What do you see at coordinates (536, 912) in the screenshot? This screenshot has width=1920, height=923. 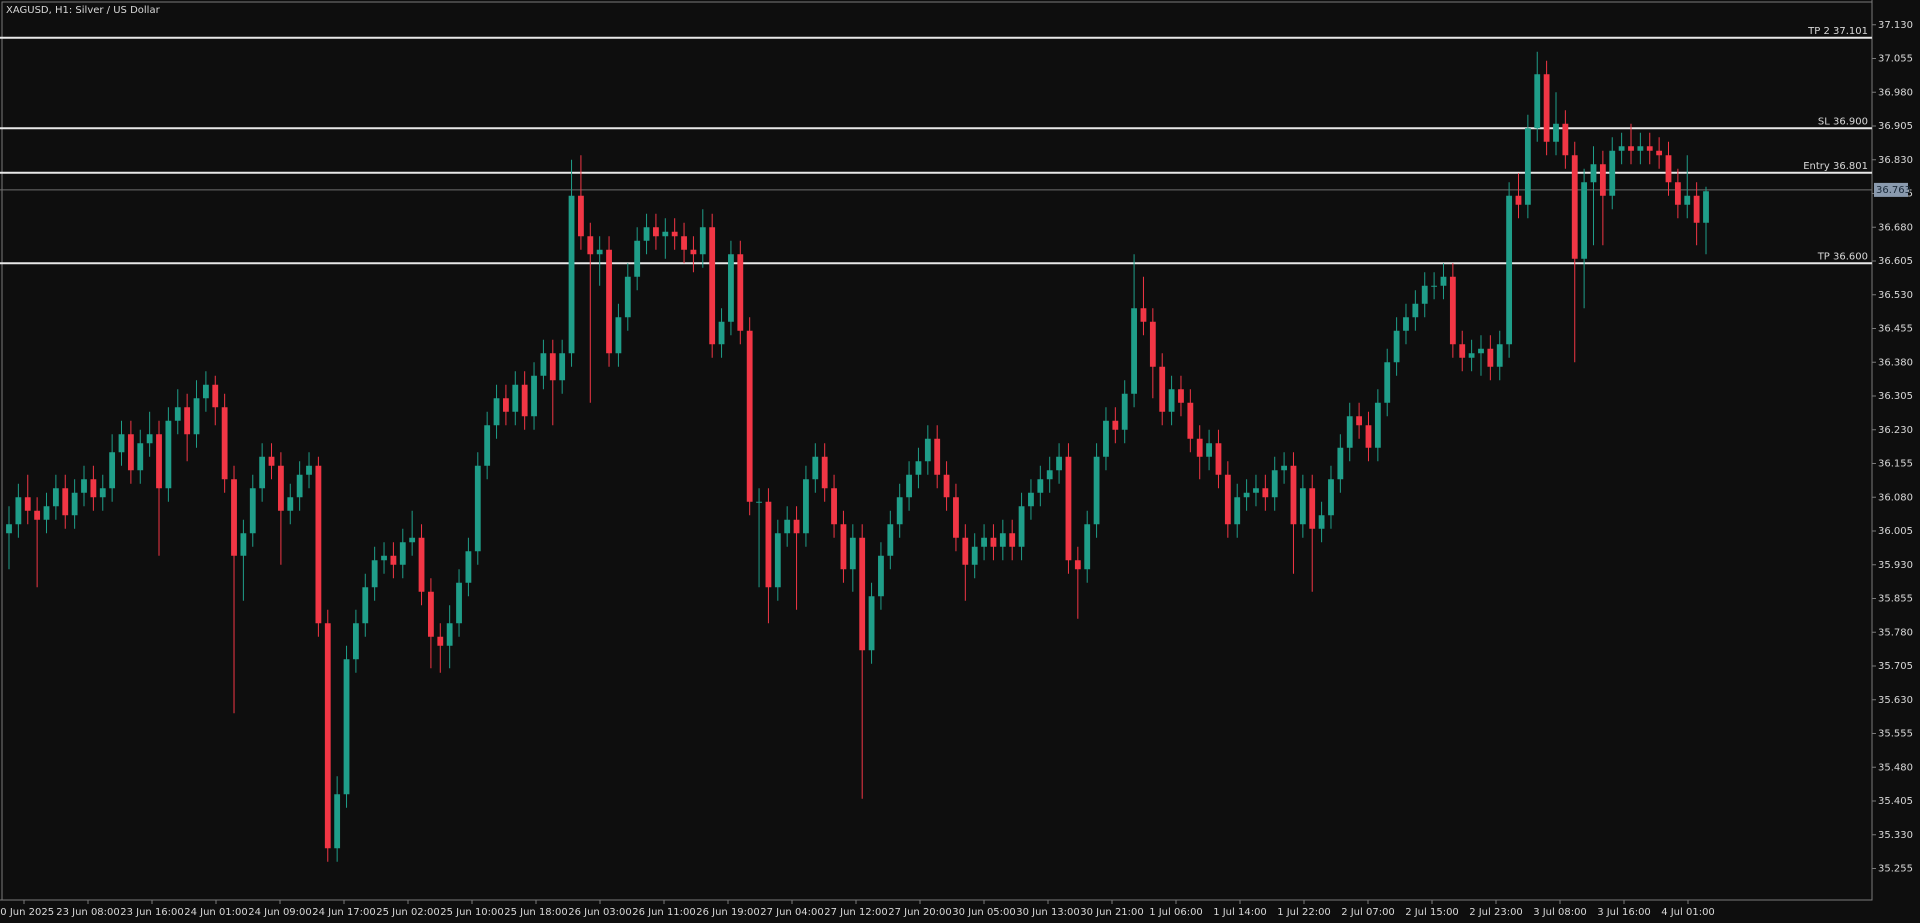 I see `x-tick-label: 25 Jun 18:00` at bounding box center [536, 912].